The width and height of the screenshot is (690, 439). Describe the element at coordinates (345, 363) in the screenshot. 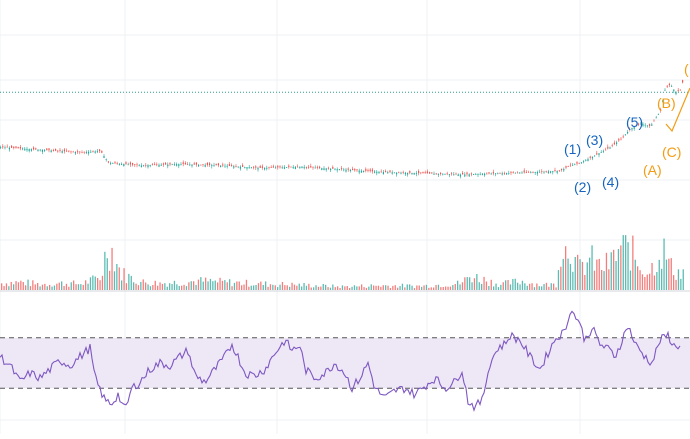

I see `rsi-band` at that location.